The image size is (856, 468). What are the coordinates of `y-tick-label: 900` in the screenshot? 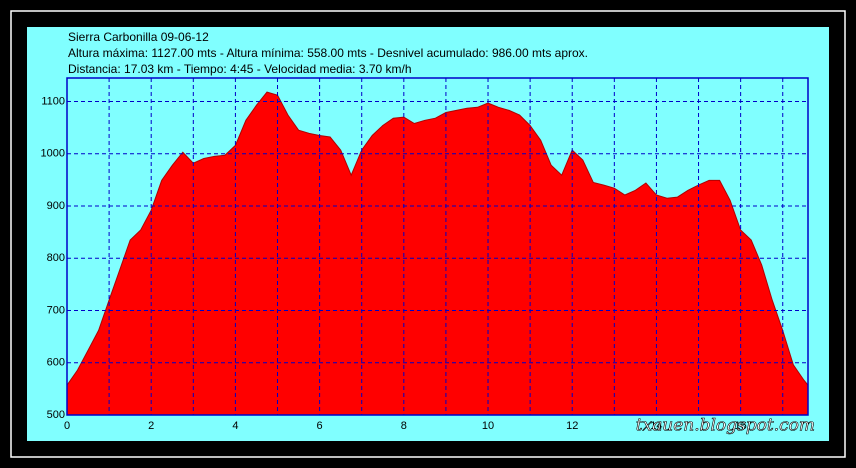 It's located at (56, 206).